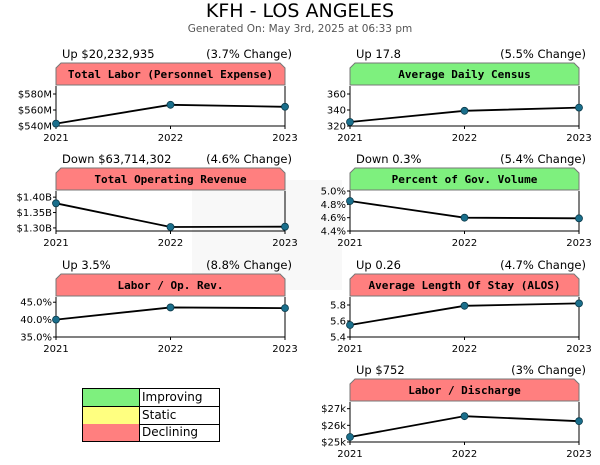  Describe the element at coordinates (117, 159) in the screenshot. I see `change-amount: Down $63,714,302` at that location.